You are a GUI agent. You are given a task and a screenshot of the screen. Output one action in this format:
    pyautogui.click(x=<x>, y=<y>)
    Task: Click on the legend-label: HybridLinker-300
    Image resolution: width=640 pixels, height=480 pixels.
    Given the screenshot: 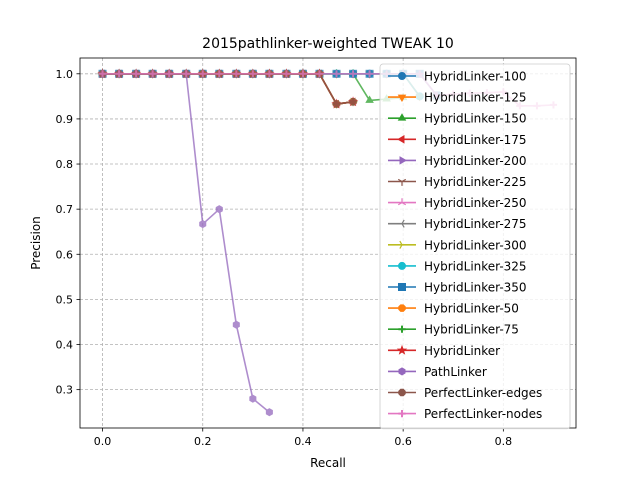 What is the action you would take?
    pyautogui.click(x=475, y=245)
    